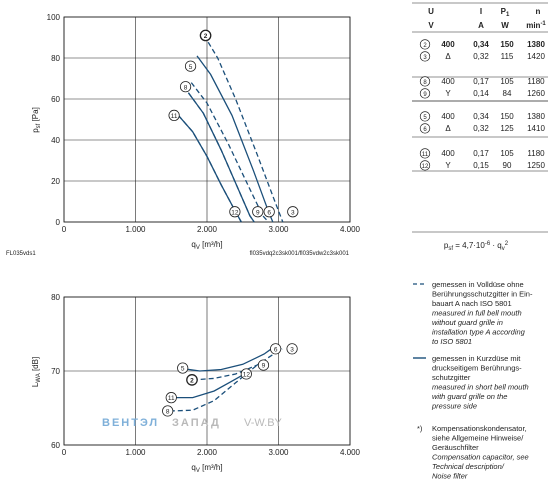 The image size is (550, 487). What do you see at coordinates (505, 12) in the screenshot?
I see `header-p: P1` at bounding box center [505, 12].